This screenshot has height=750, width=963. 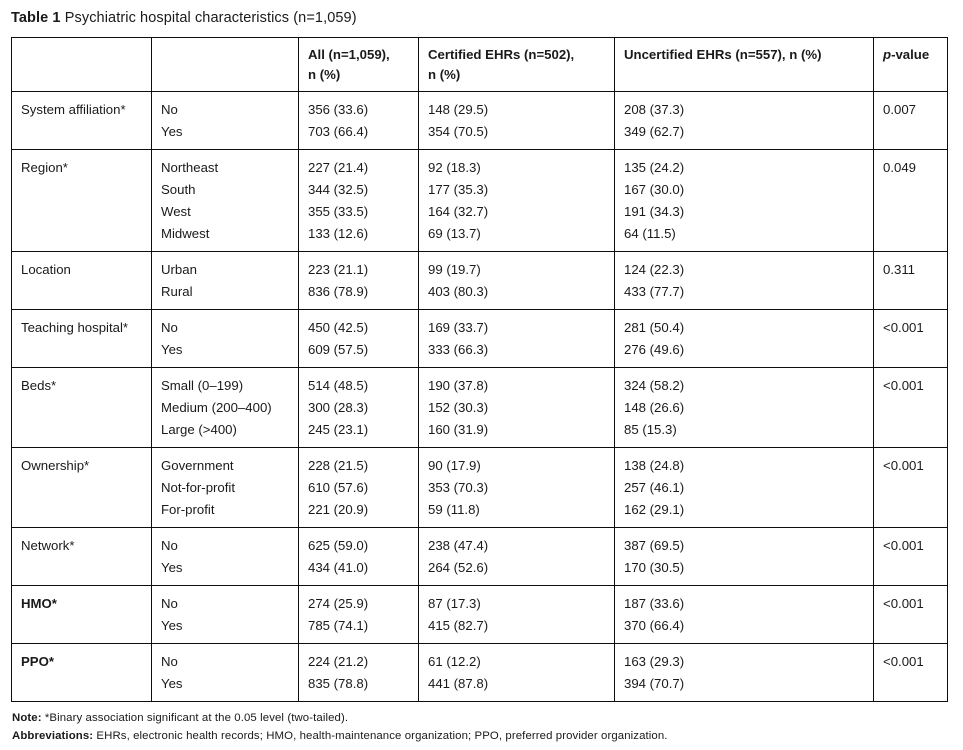 I want to click on category-cell: Teaching hospital*, so click(x=81, y=338).